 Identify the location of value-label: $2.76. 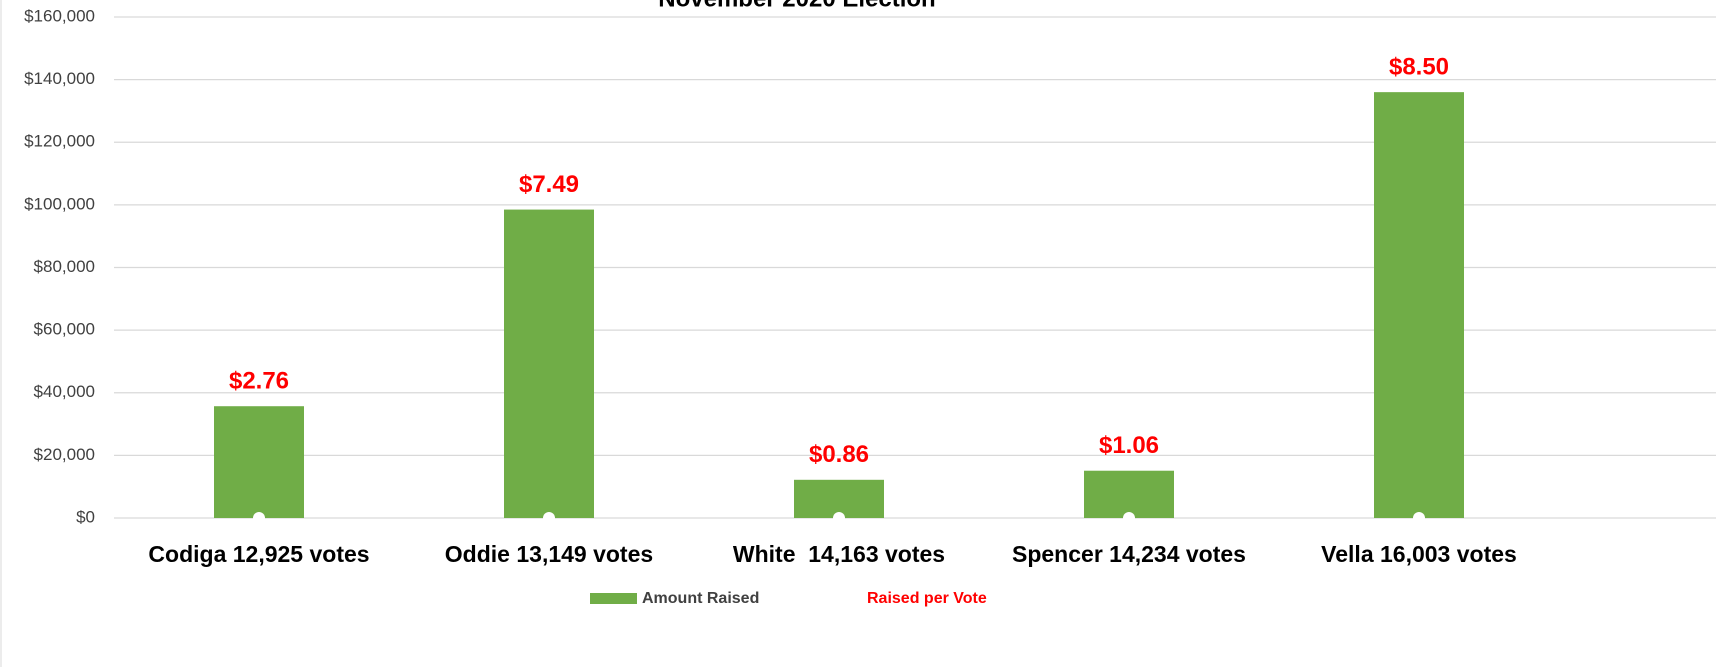
(259, 381).